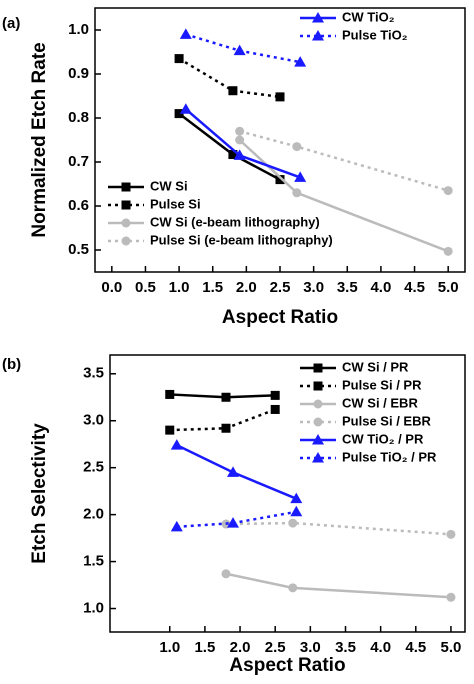 The width and height of the screenshot is (474, 684). What do you see at coordinates (78, 205) in the screenshot?
I see `y-tick-label: 0.6` at bounding box center [78, 205].